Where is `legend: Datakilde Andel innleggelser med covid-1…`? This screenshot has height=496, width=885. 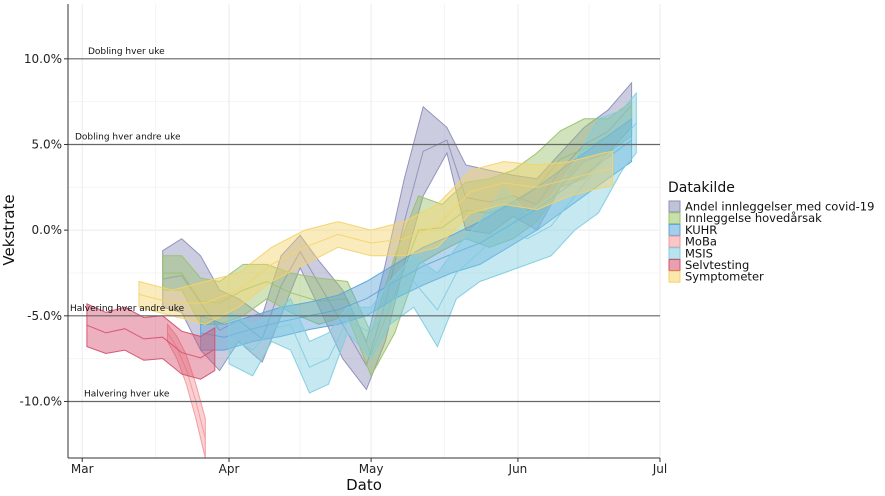 legend: Datakilde Andel innleggelser med covid-1… is located at coordinates (771, 232).